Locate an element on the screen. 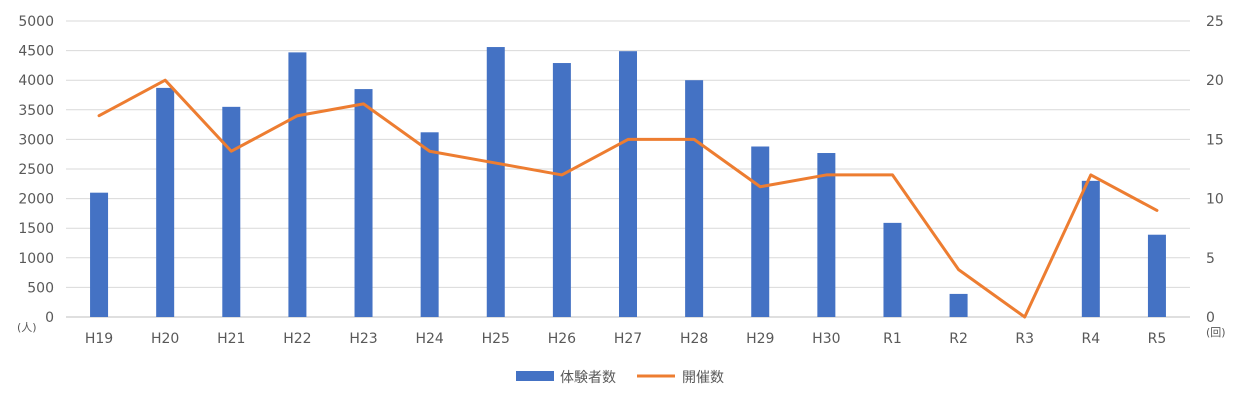 This screenshot has height=400, width=1240. left-tick-label: 2500 is located at coordinates (36, 170).